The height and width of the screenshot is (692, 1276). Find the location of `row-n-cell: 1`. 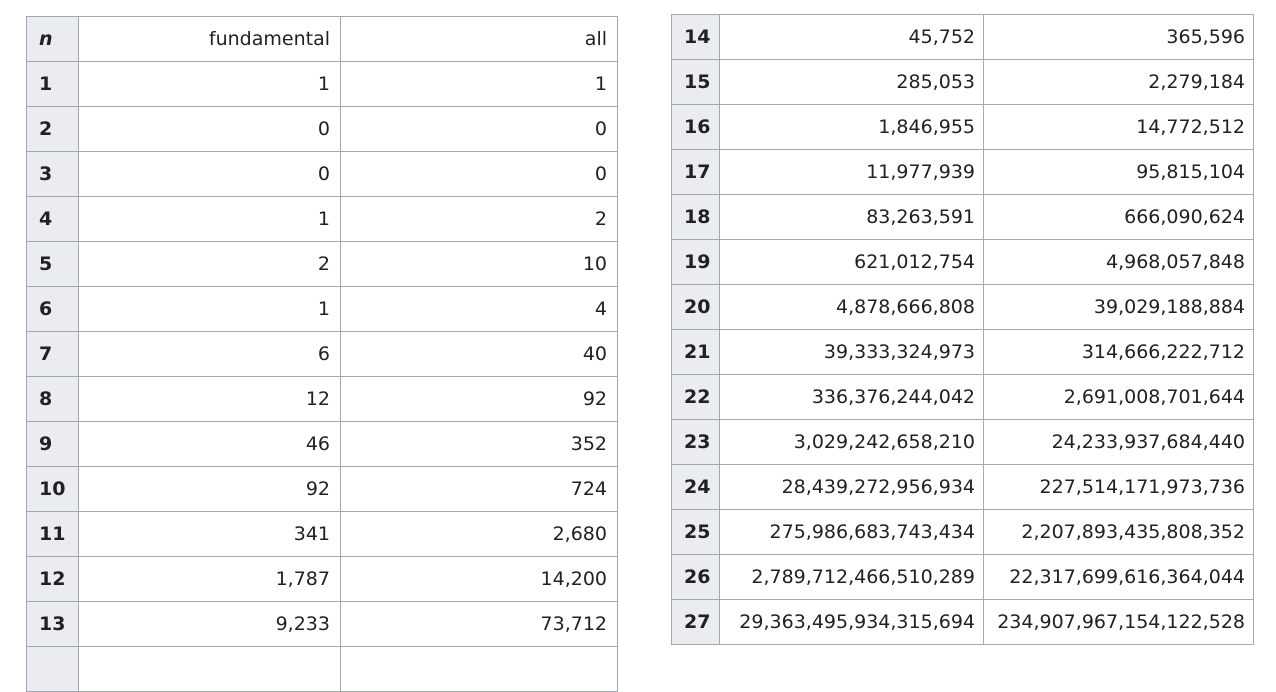

row-n-cell: 1 is located at coordinates (52, 84).